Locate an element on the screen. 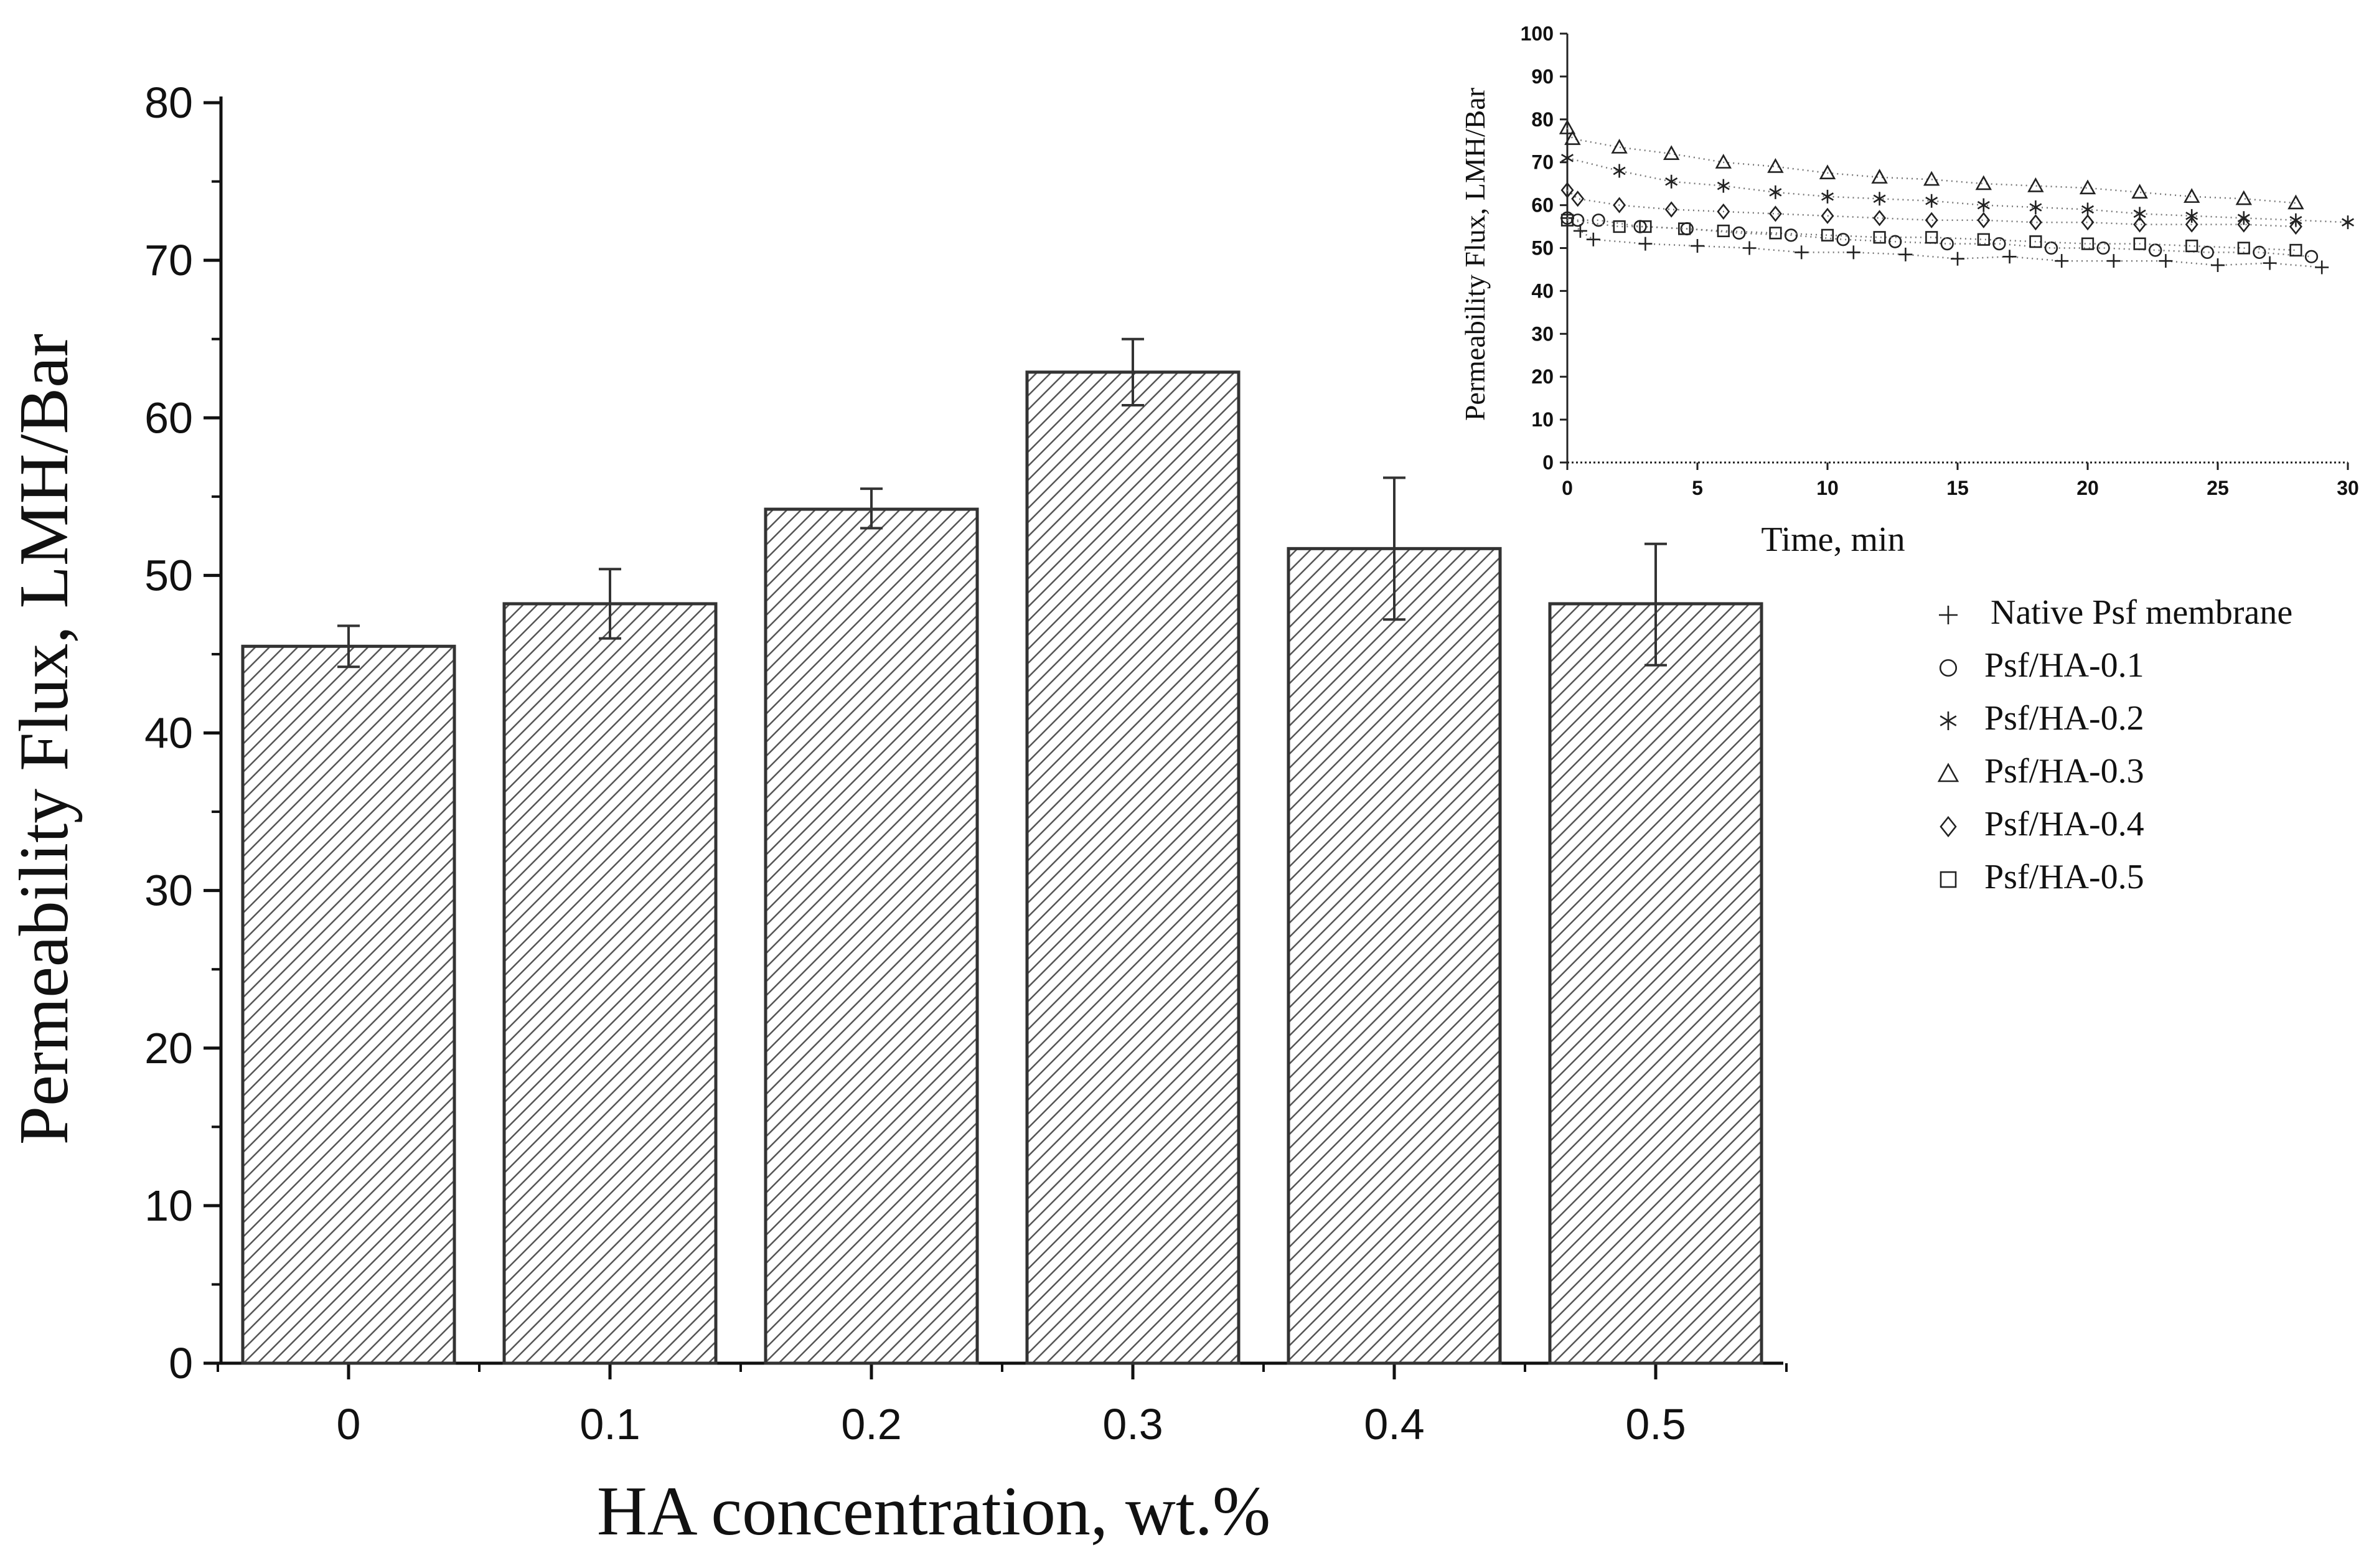 This screenshot has width=2374, height=1568. trendline-plus is located at coordinates (1944, 242).